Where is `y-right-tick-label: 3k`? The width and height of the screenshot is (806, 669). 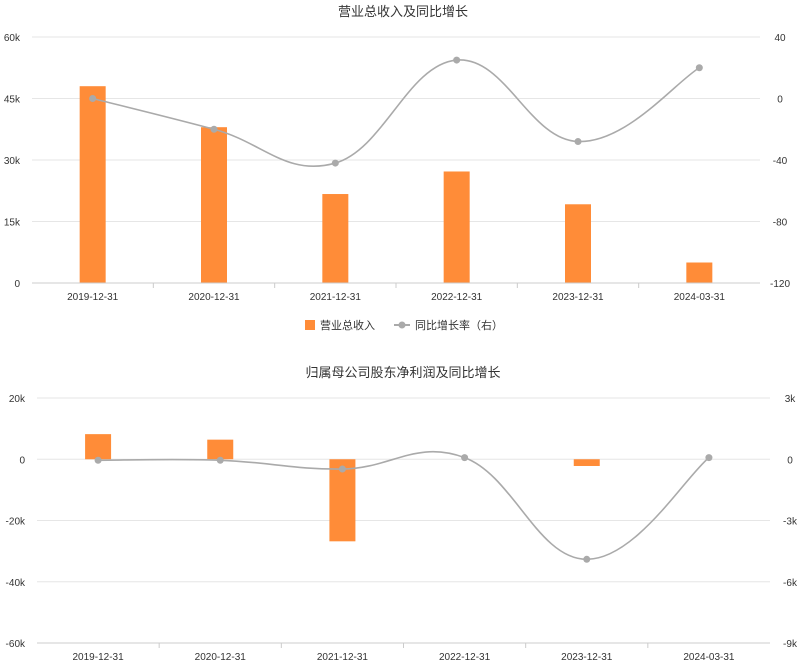
y-right-tick-label: 3k is located at coordinates (791, 399).